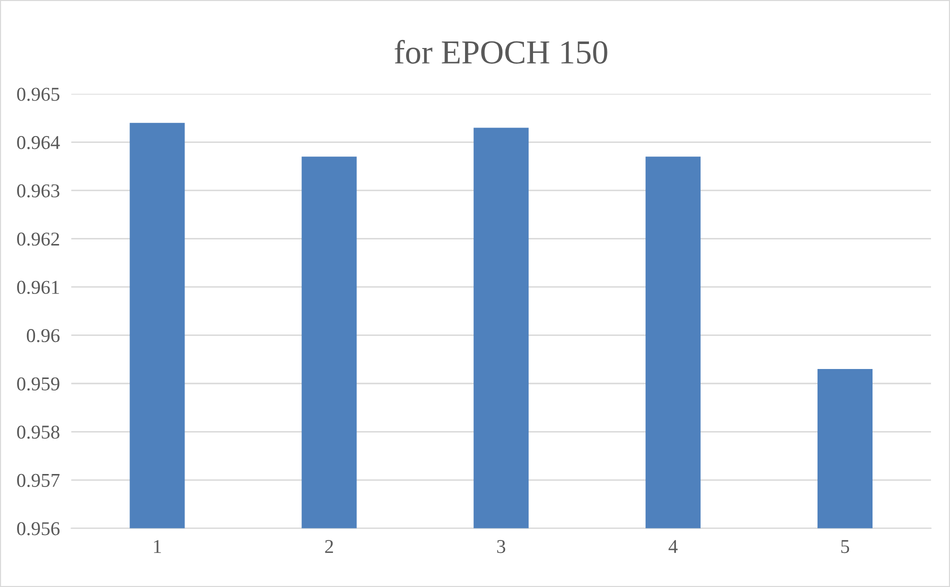 Image resolution: width=950 pixels, height=587 pixels. Describe the element at coordinates (38, 94) in the screenshot. I see `y-tick-label: 0.965` at that location.